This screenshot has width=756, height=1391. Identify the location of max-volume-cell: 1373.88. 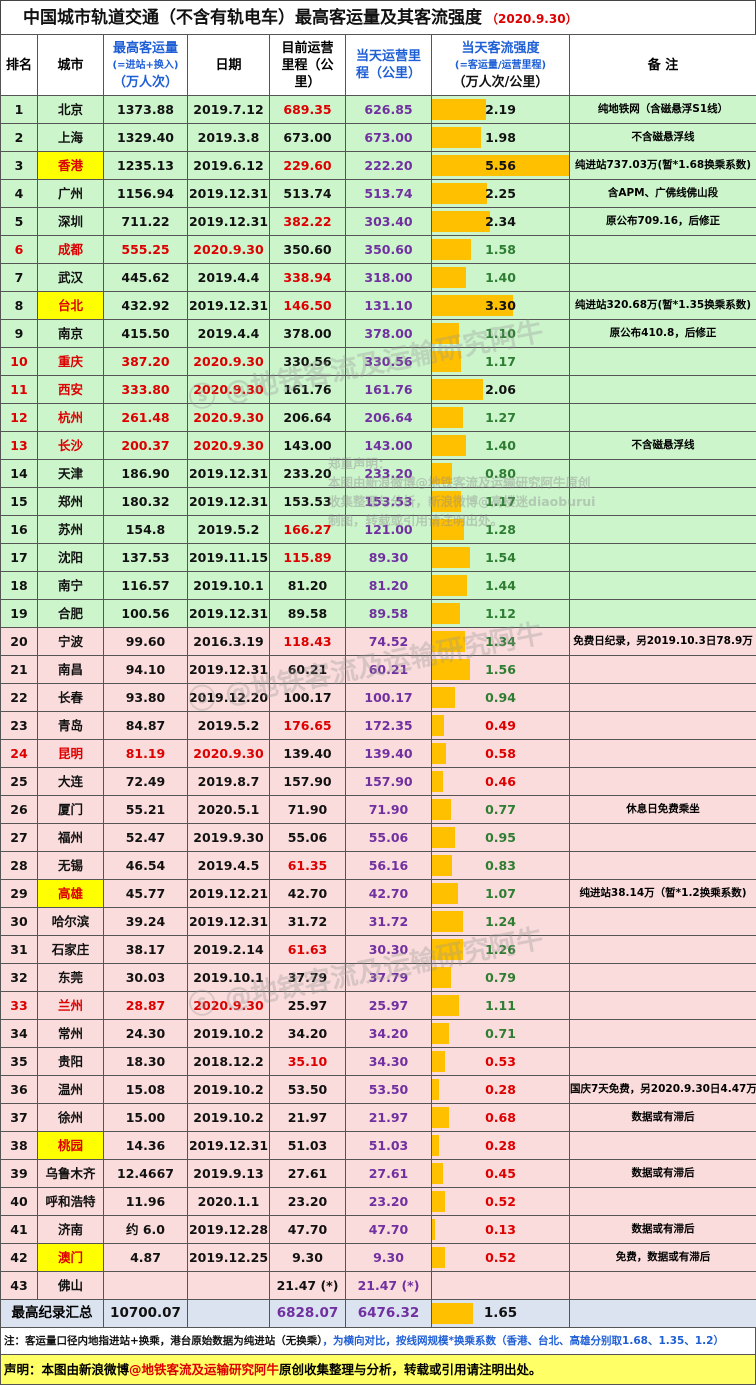
(145, 109).